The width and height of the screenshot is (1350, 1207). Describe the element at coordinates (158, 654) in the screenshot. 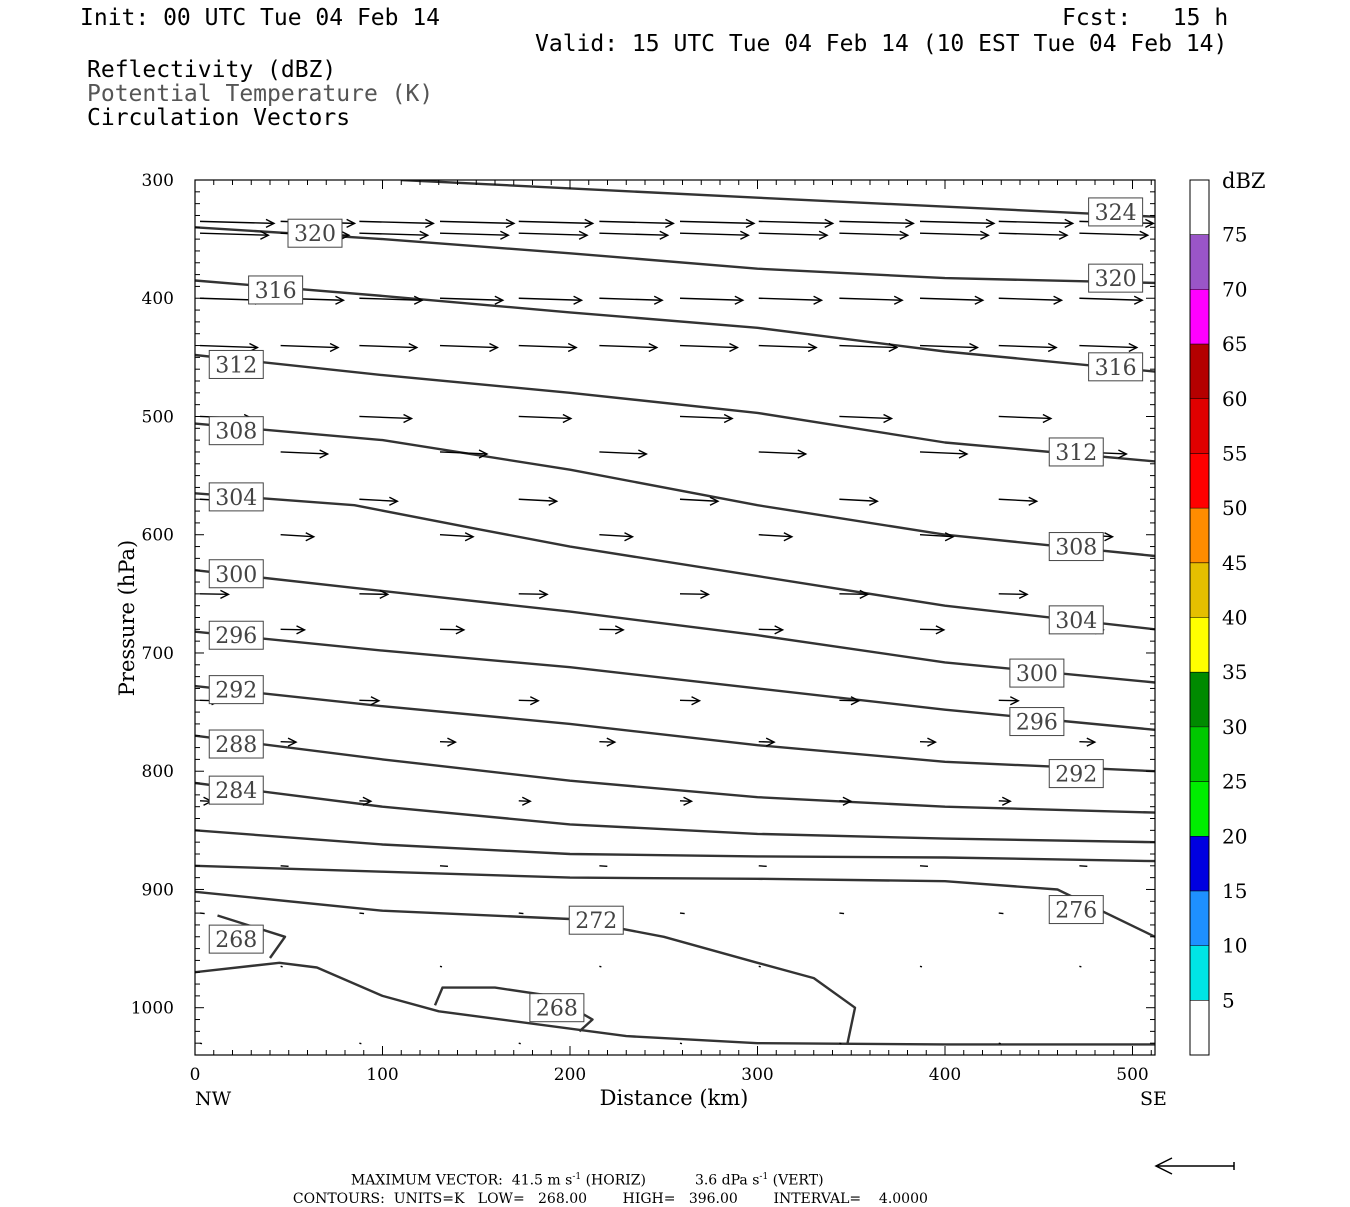

I see `y-tick-label: 700` at that location.